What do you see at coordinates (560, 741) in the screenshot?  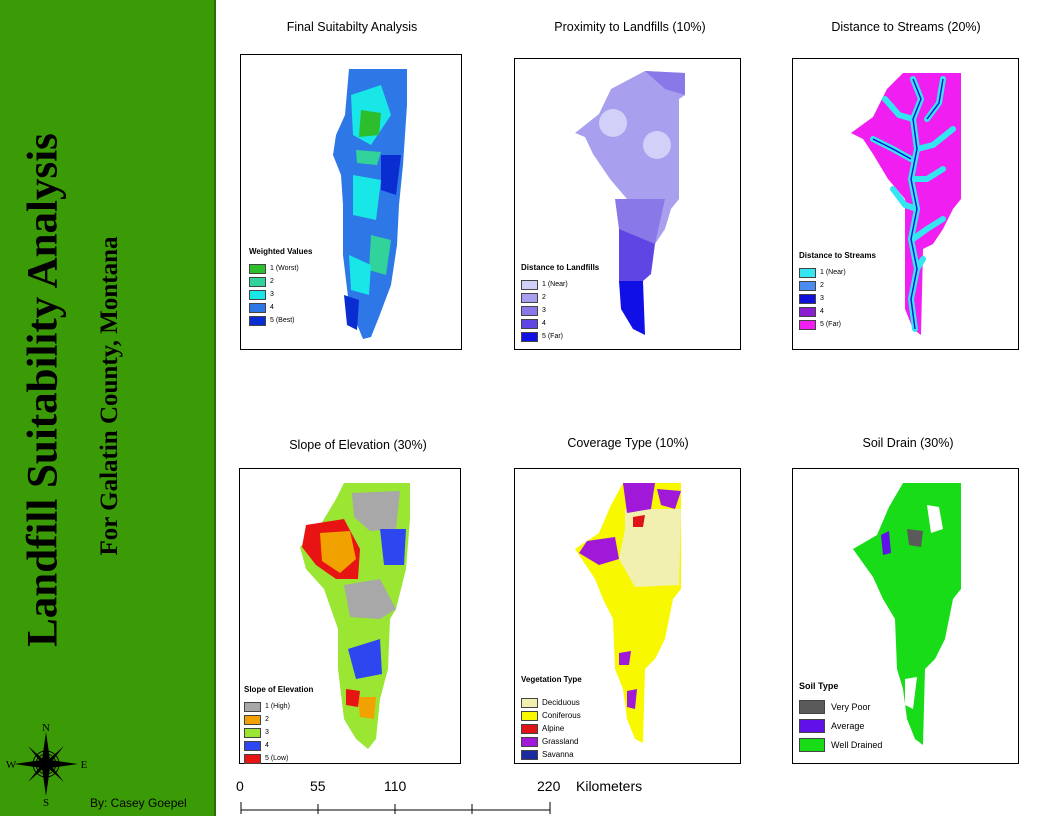 I see `legend-label: Grassland` at bounding box center [560, 741].